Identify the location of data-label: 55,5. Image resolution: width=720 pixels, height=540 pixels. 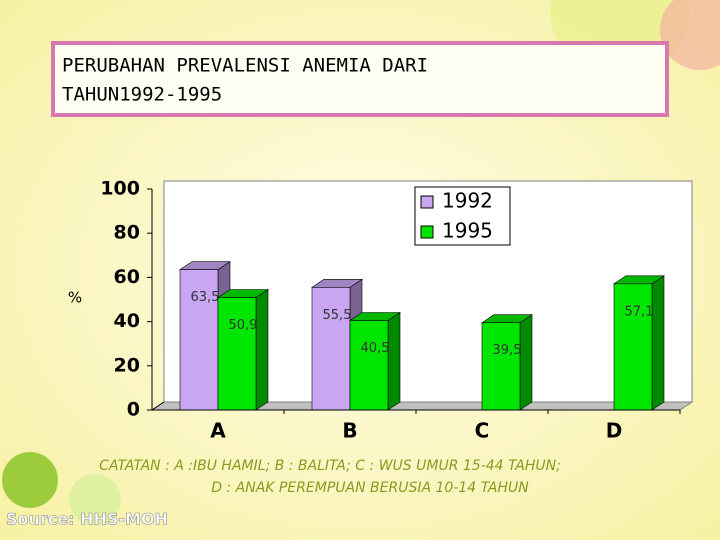
(337, 315).